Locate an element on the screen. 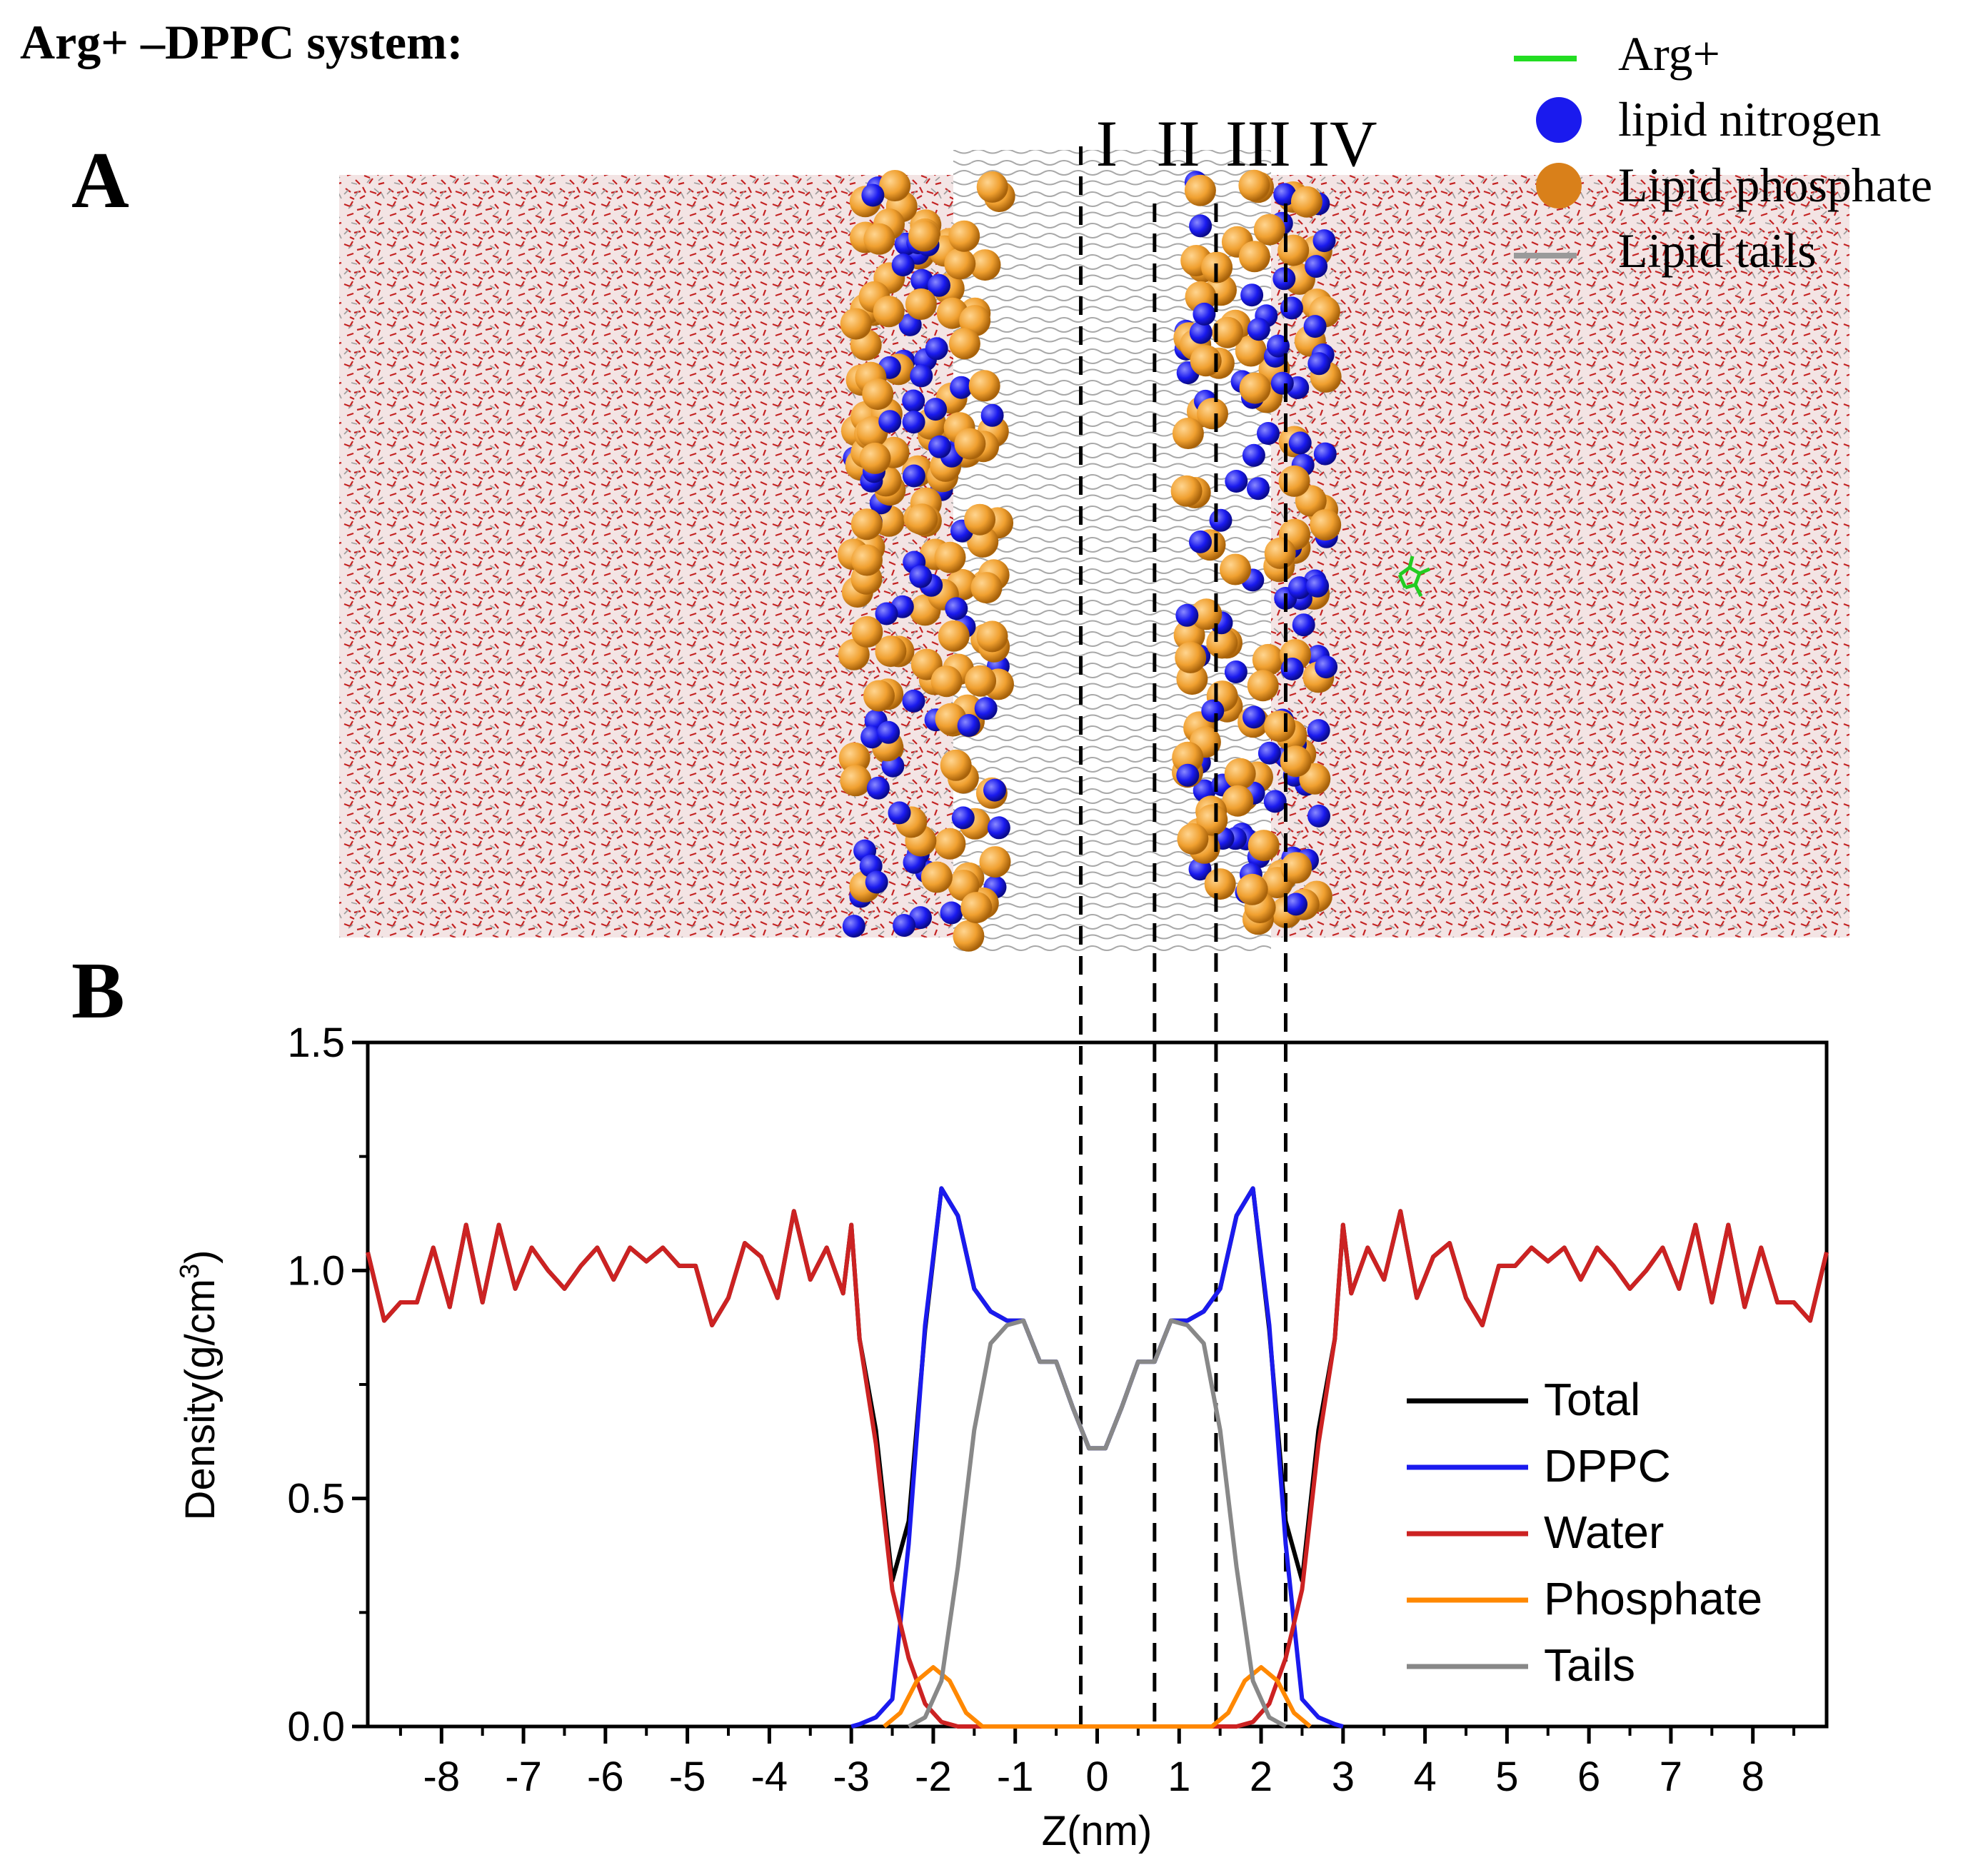 This screenshot has height=1870, width=1988. x-tick-label: 0 is located at coordinates (1096, 1777).